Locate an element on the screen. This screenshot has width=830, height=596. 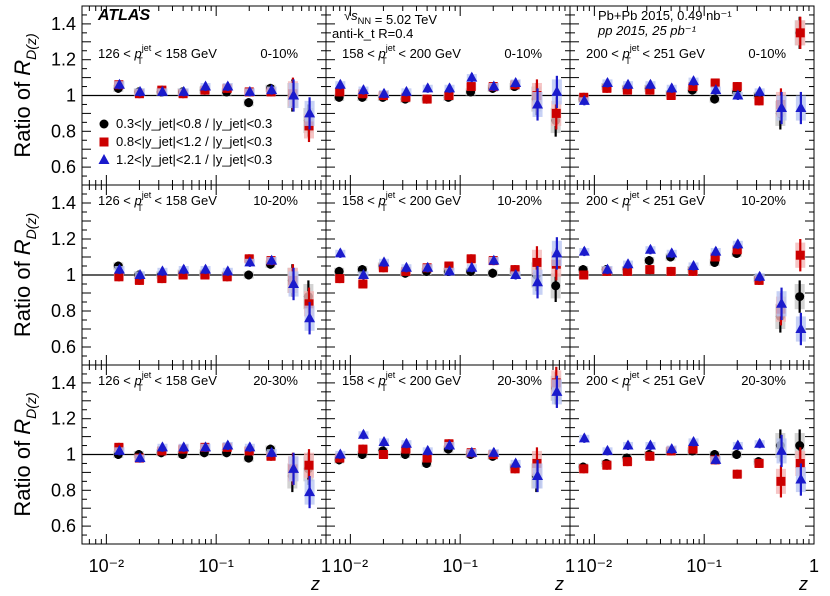
y-tick-label: 1.2 is located at coordinates (63, 239).